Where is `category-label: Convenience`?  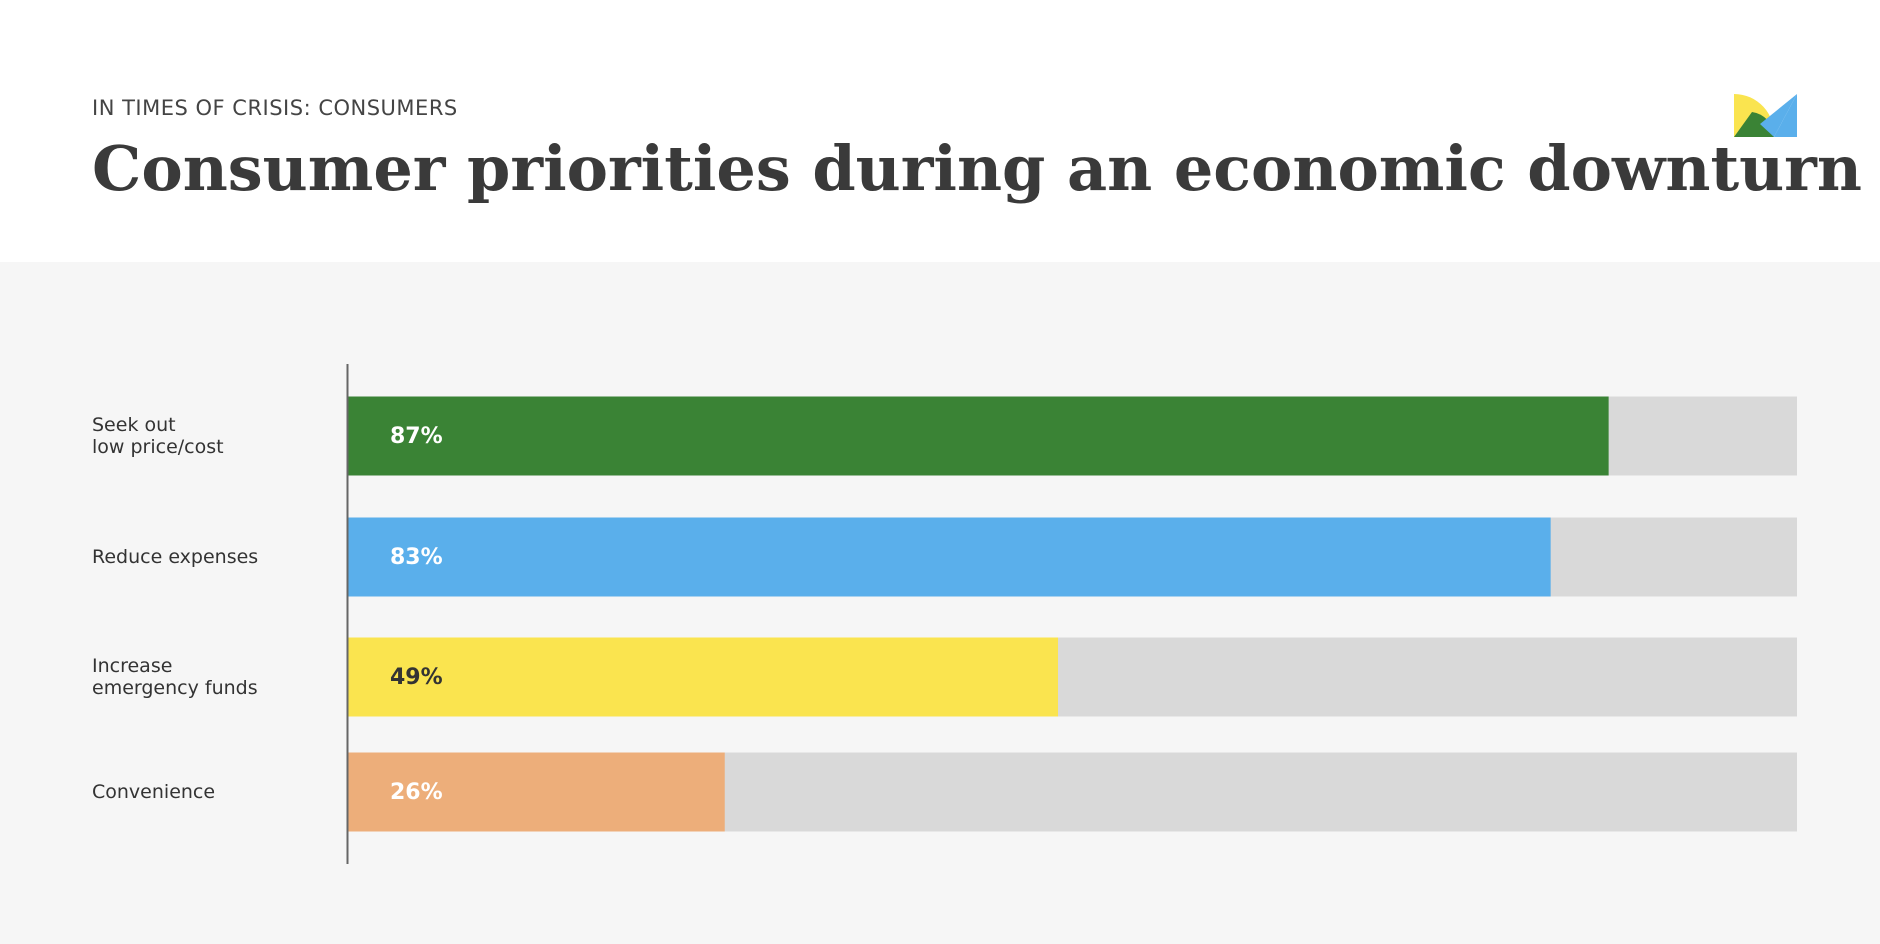 category-label: Convenience is located at coordinates (154, 792).